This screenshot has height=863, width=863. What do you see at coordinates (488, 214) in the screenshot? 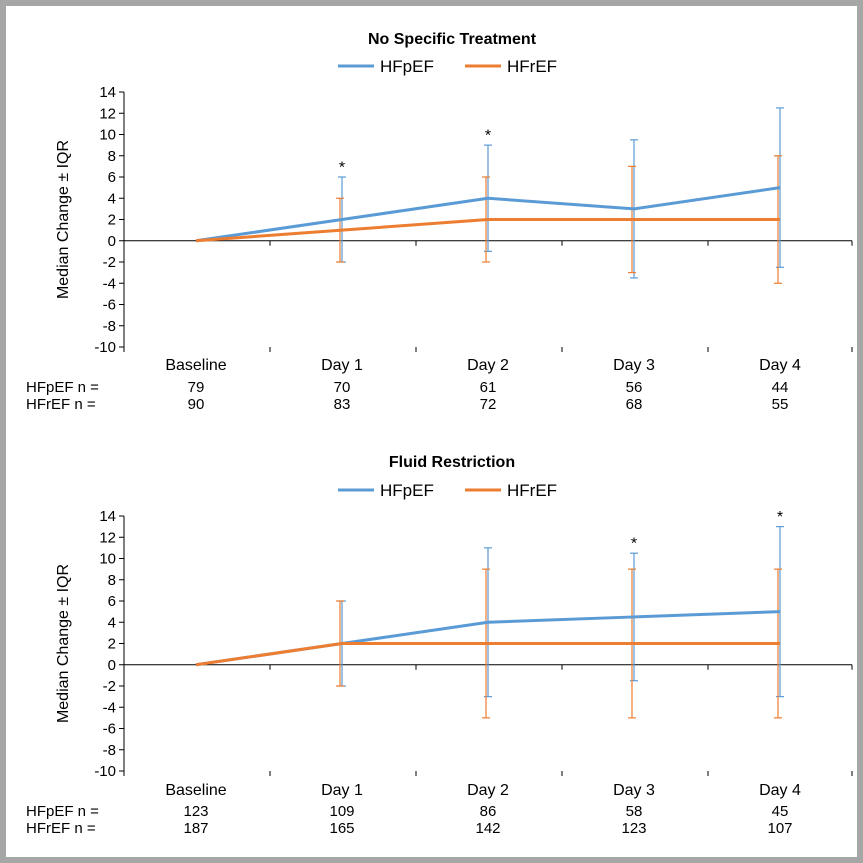
I see `series-line-hfpef` at bounding box center [488, 214].